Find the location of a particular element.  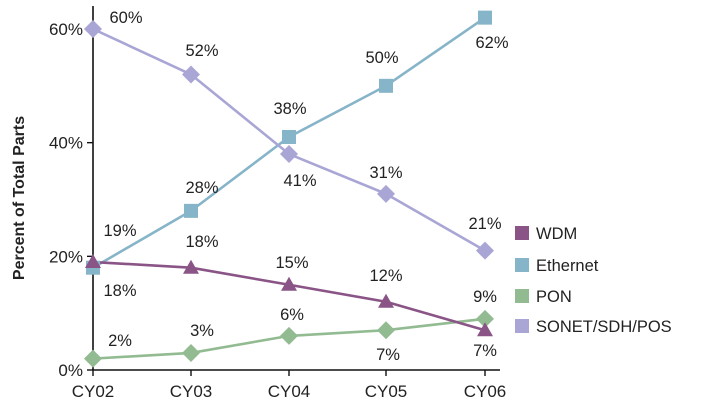

legend-label: WDM is located at coordinates (556, 234).